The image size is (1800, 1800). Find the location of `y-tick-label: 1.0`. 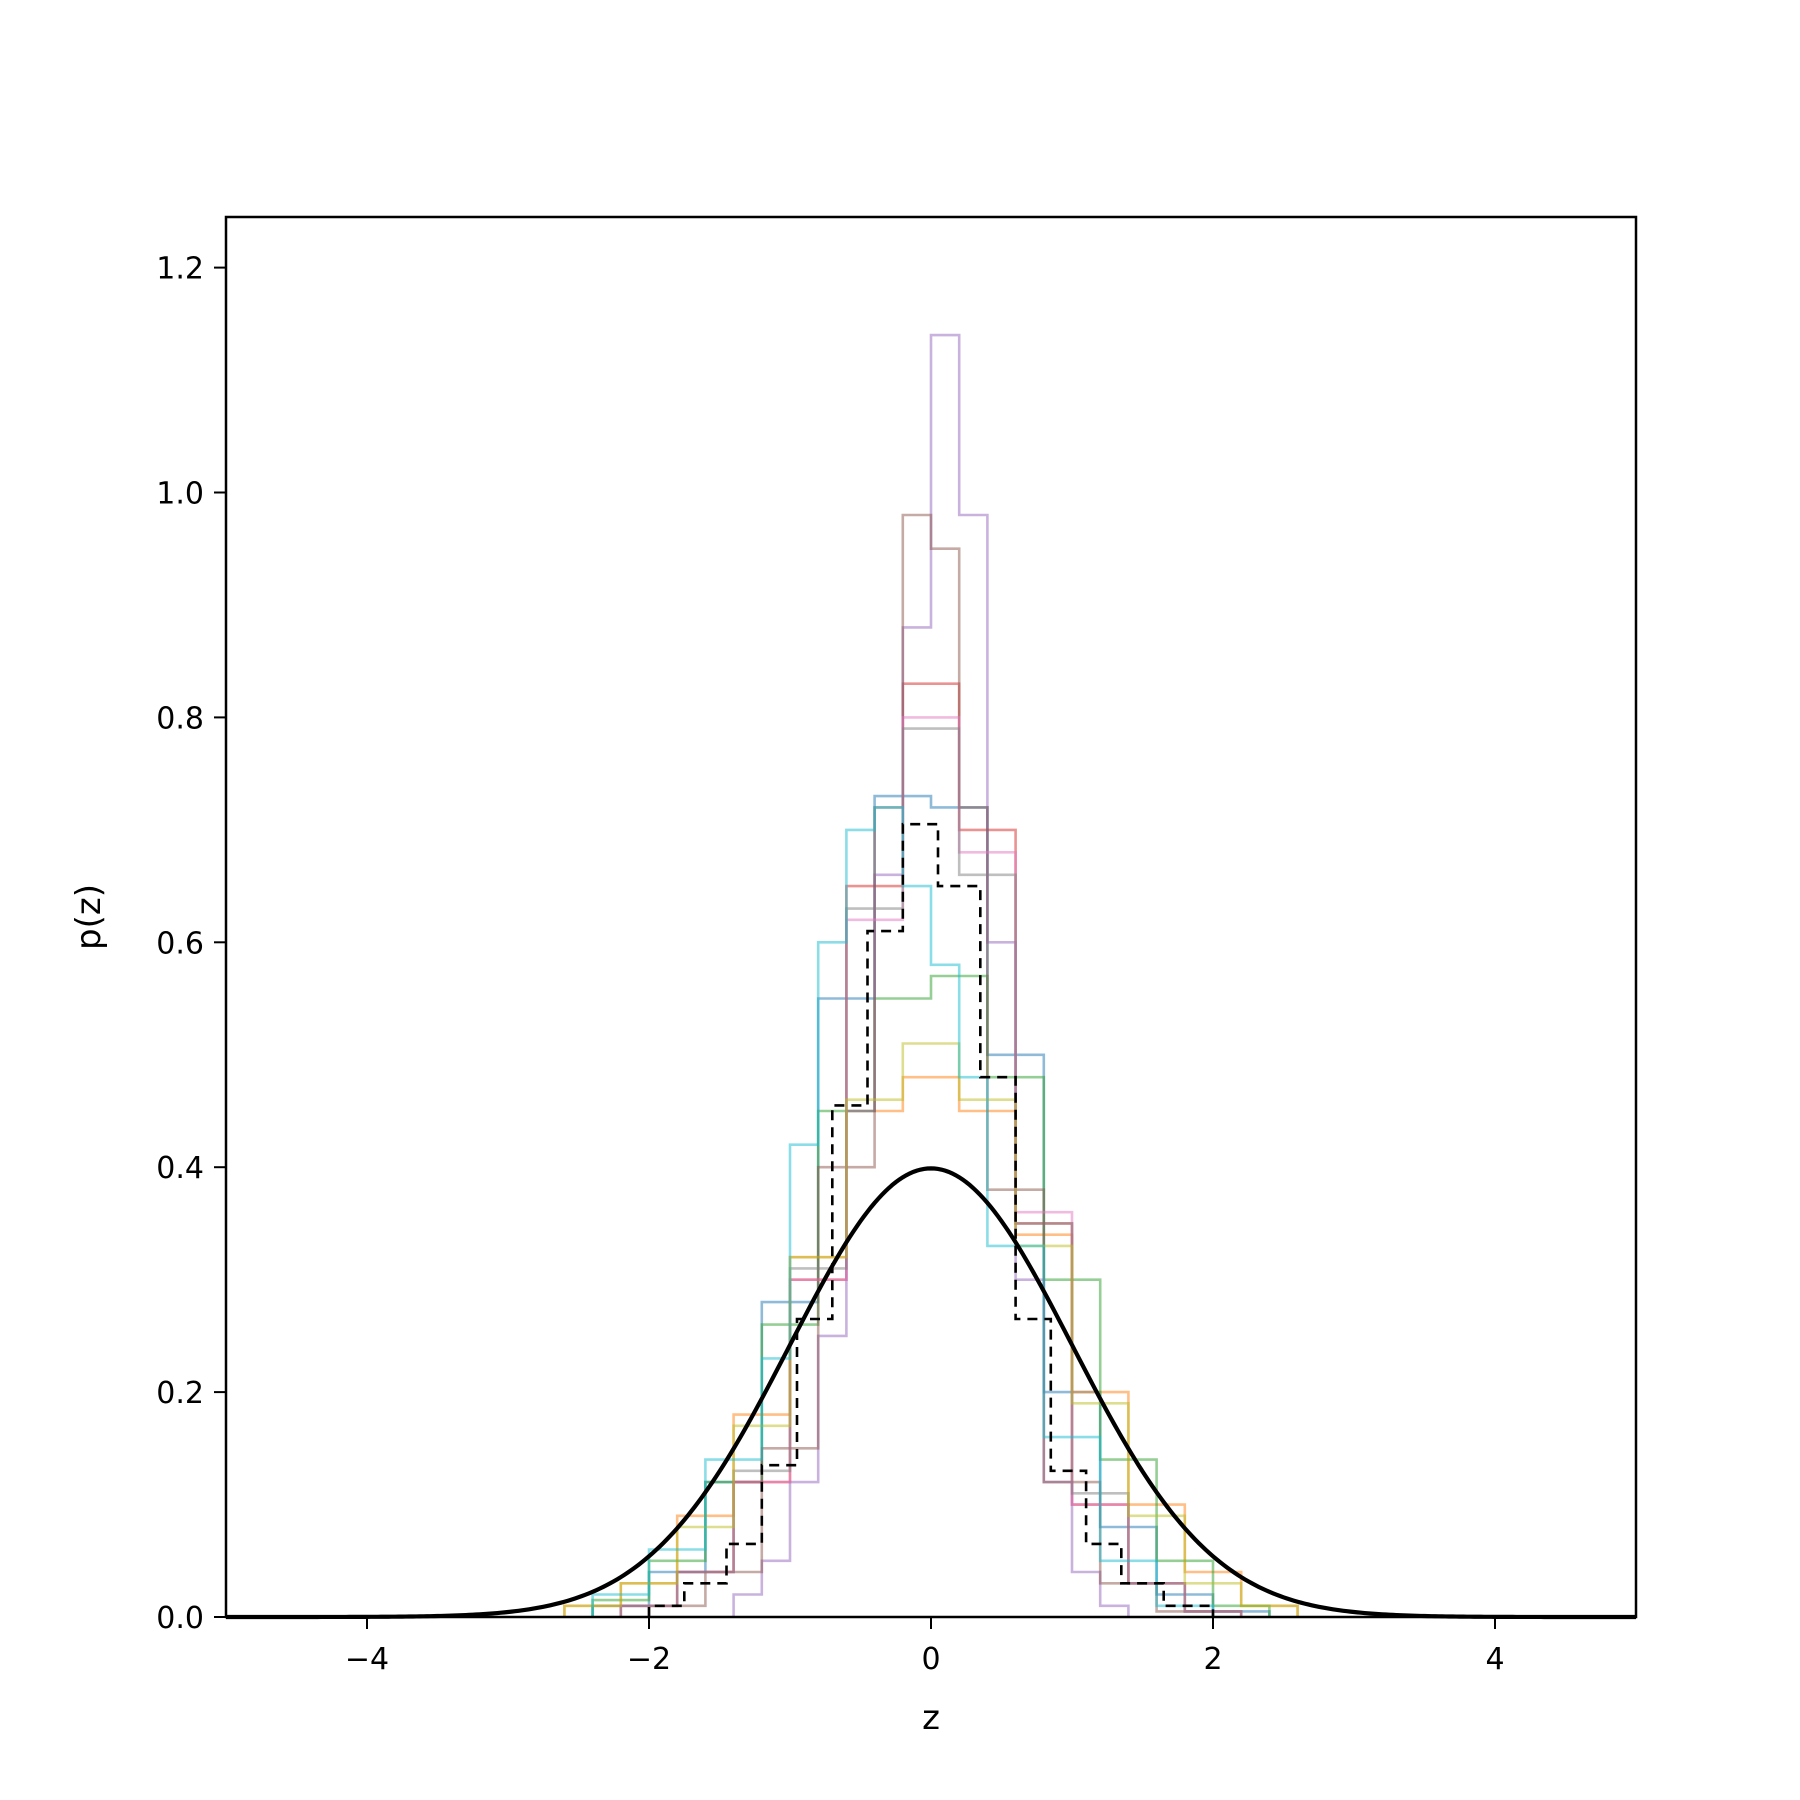

y-tick-label: 1.0 is located at coordinates (180, 494).